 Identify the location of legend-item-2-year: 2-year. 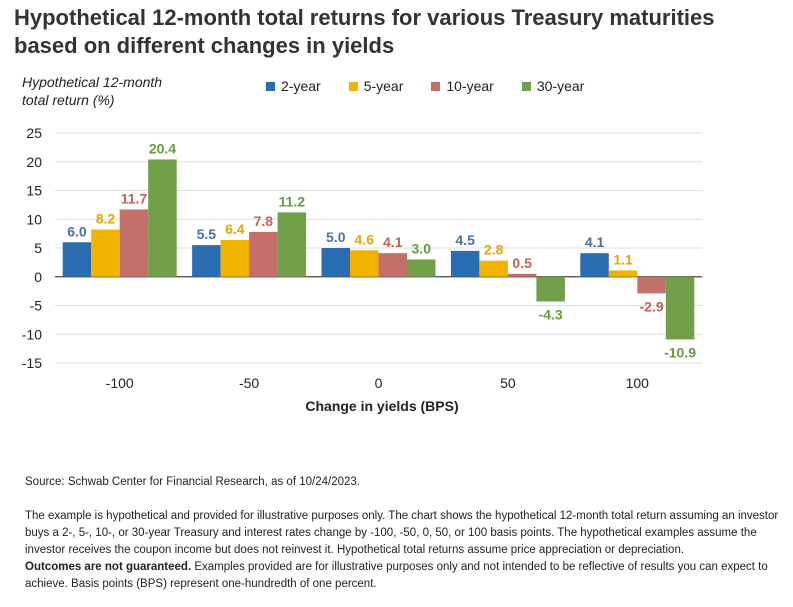
(293, 86).